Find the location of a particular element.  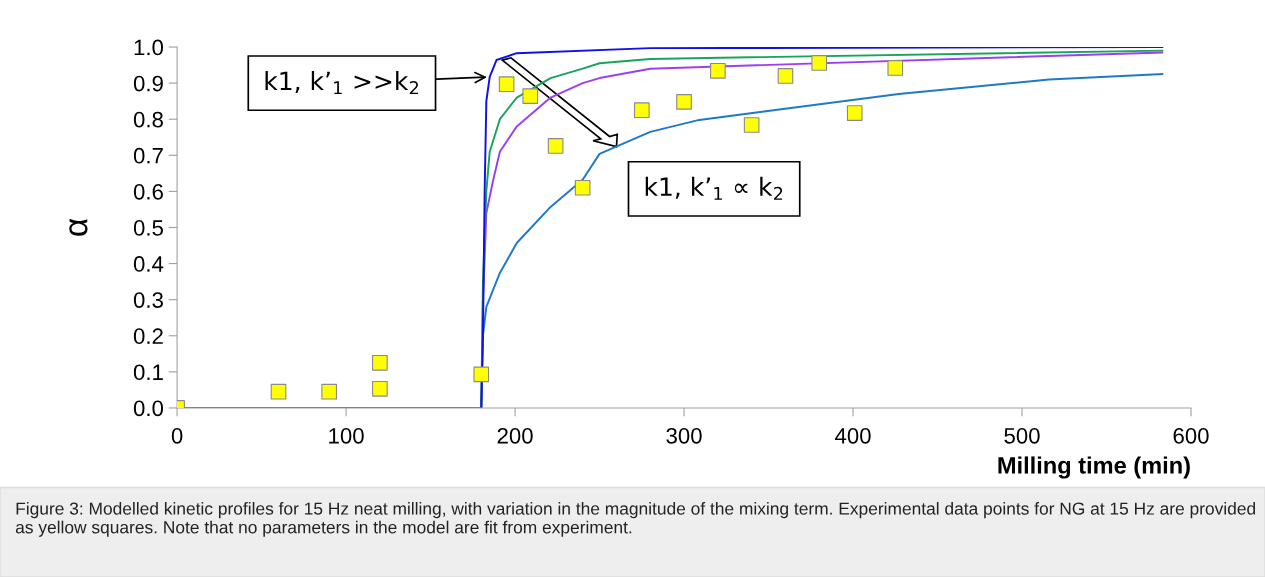

x-tick-label: 200 is located at coordinates (515, 435).